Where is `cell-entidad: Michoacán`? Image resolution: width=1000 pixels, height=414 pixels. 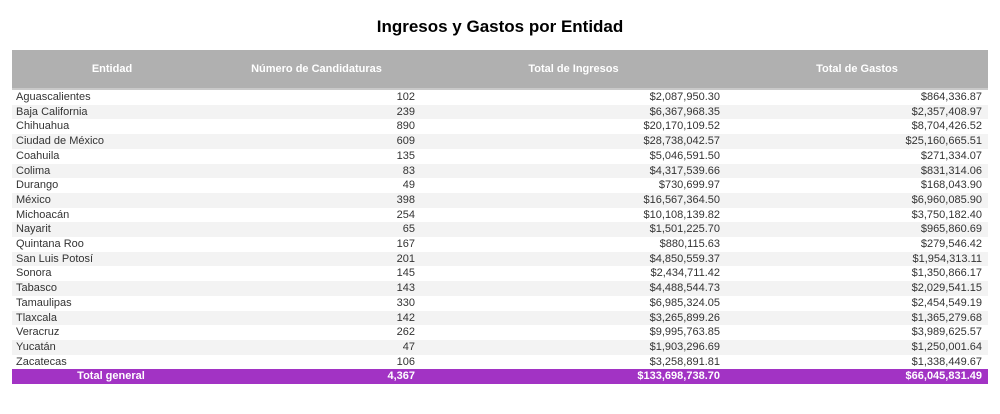
cell-entidad: Michoacán is located at coordinates (43, 214).